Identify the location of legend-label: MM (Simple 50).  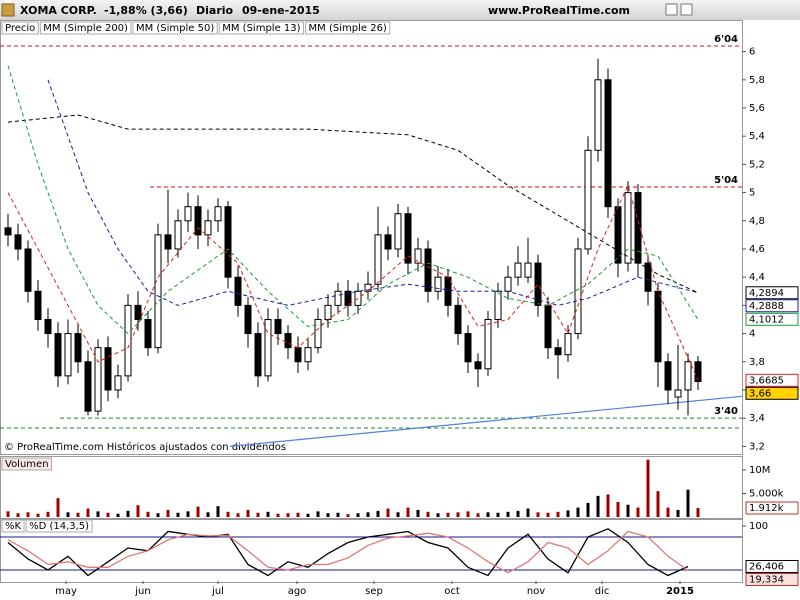
(175, 28).